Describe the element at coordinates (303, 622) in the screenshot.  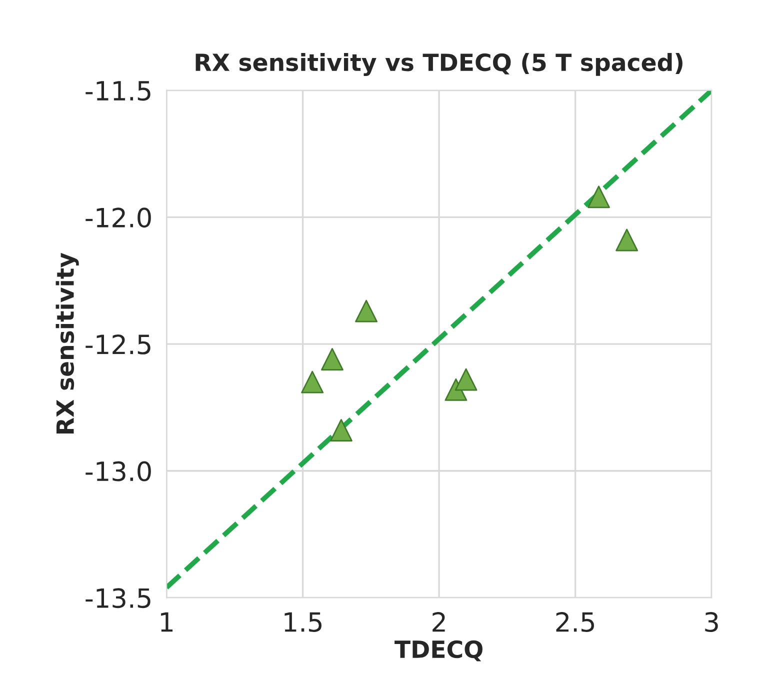
I see `x-tick-label: 1.5` at that location.